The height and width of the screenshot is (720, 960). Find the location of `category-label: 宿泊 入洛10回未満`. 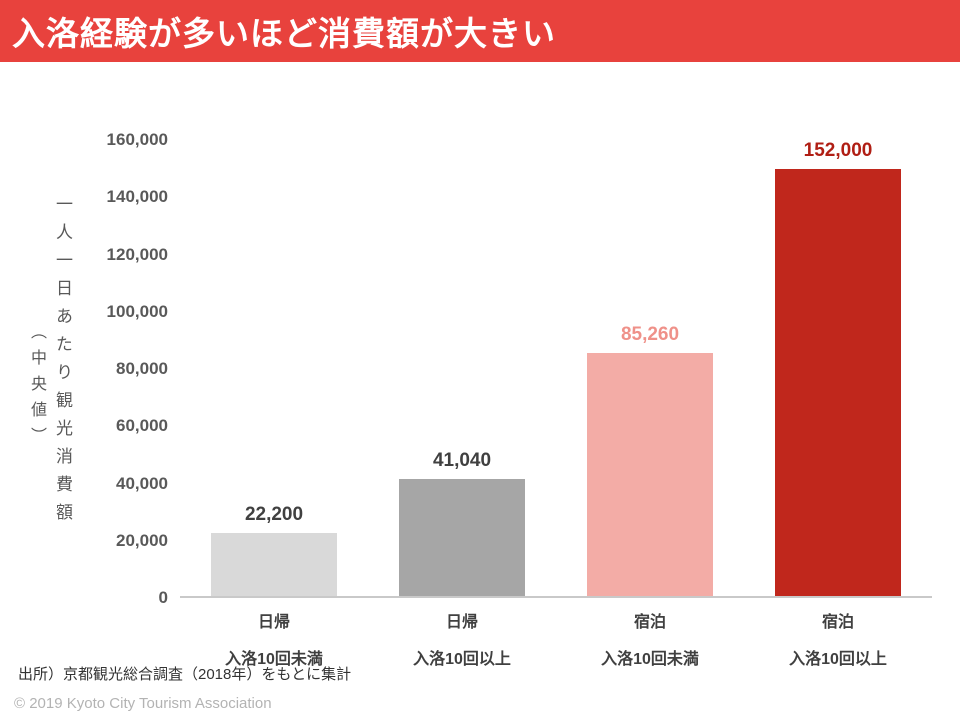

category-label: 宿泊 入洛10回未満 is located at coordinates (650, 638).